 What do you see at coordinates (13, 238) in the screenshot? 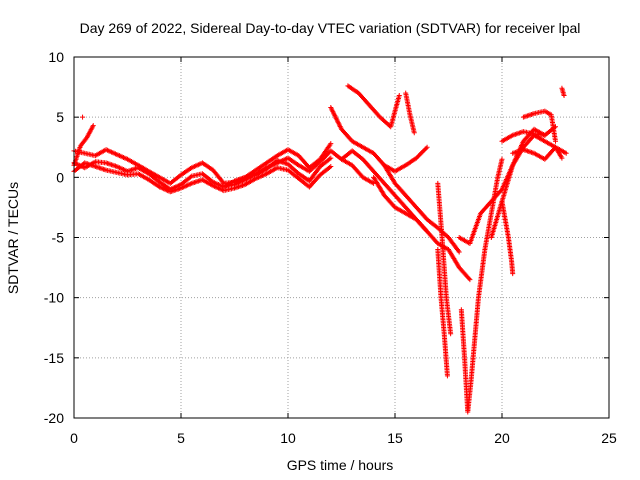
I see `y-axis-label: SDTVAR / TECUs` at bounding box center [13, 238].